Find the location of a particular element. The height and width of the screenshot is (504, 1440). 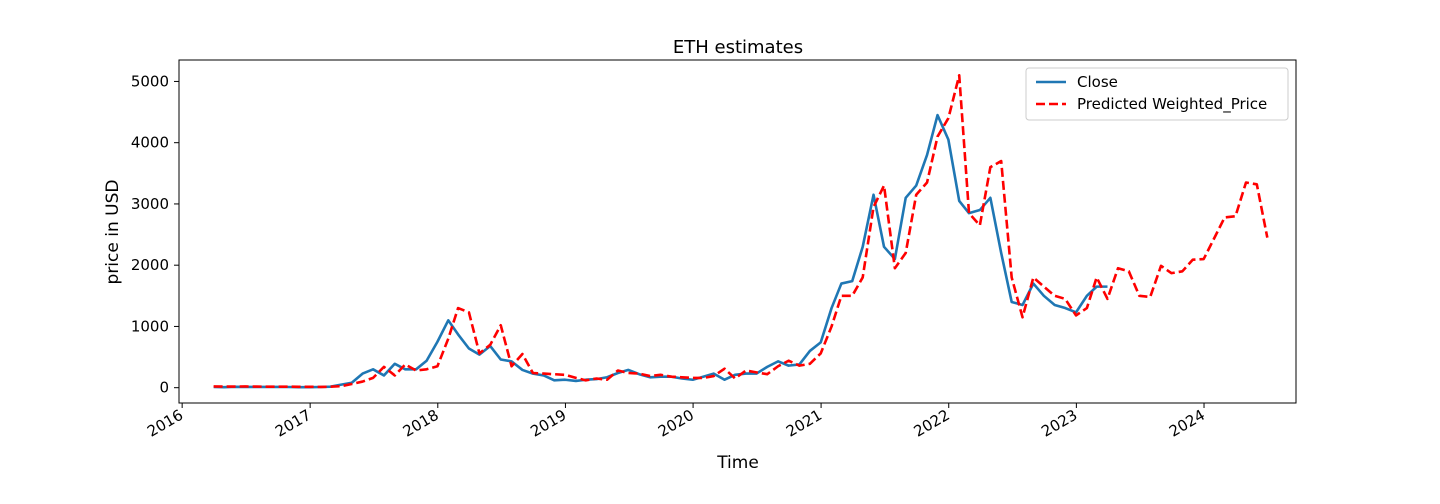

x-axis-title: Time is located at coordinates (737, 463).